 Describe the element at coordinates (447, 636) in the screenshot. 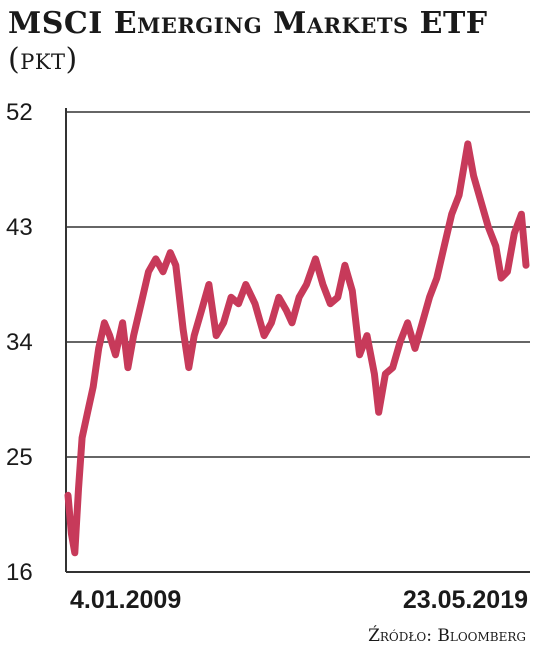

I see `source-note: Źródło: Bloomberg` at that location.